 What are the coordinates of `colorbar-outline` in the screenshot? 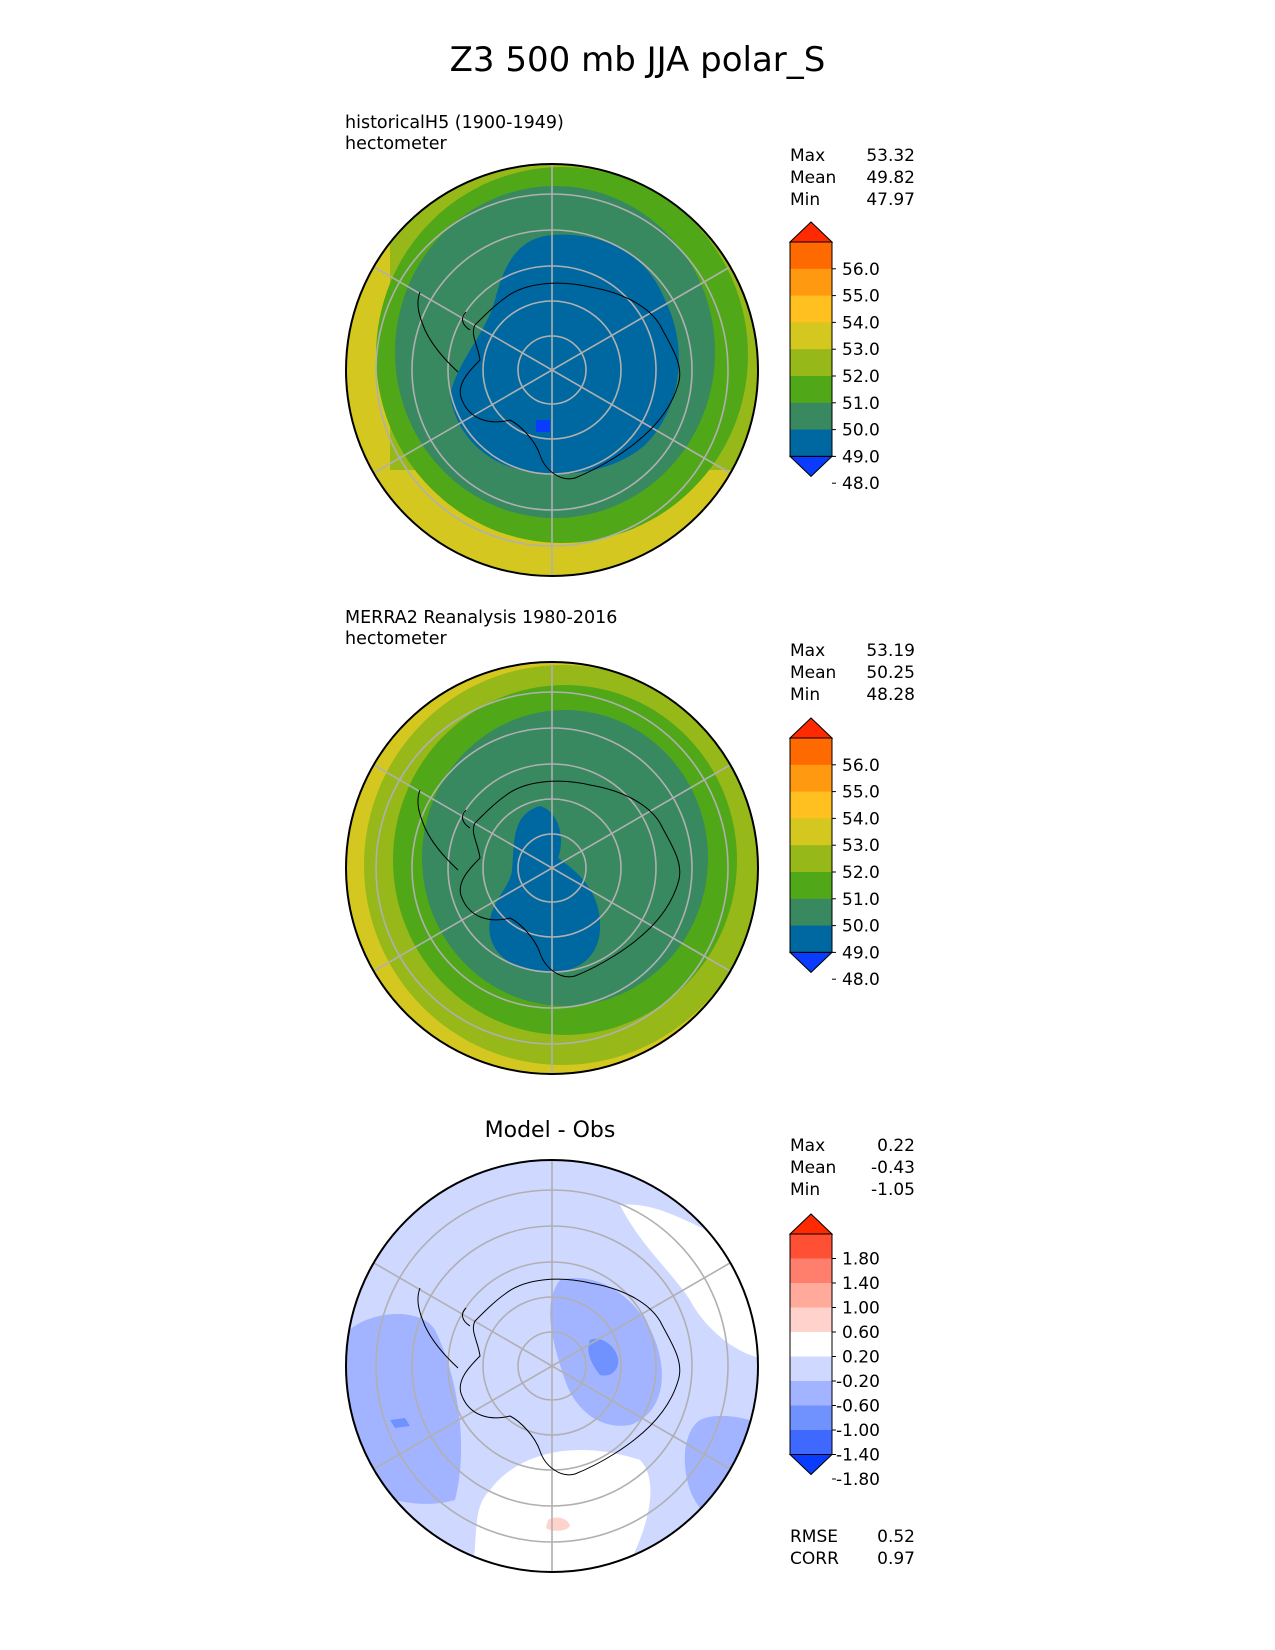 It's located at (811, 1344).